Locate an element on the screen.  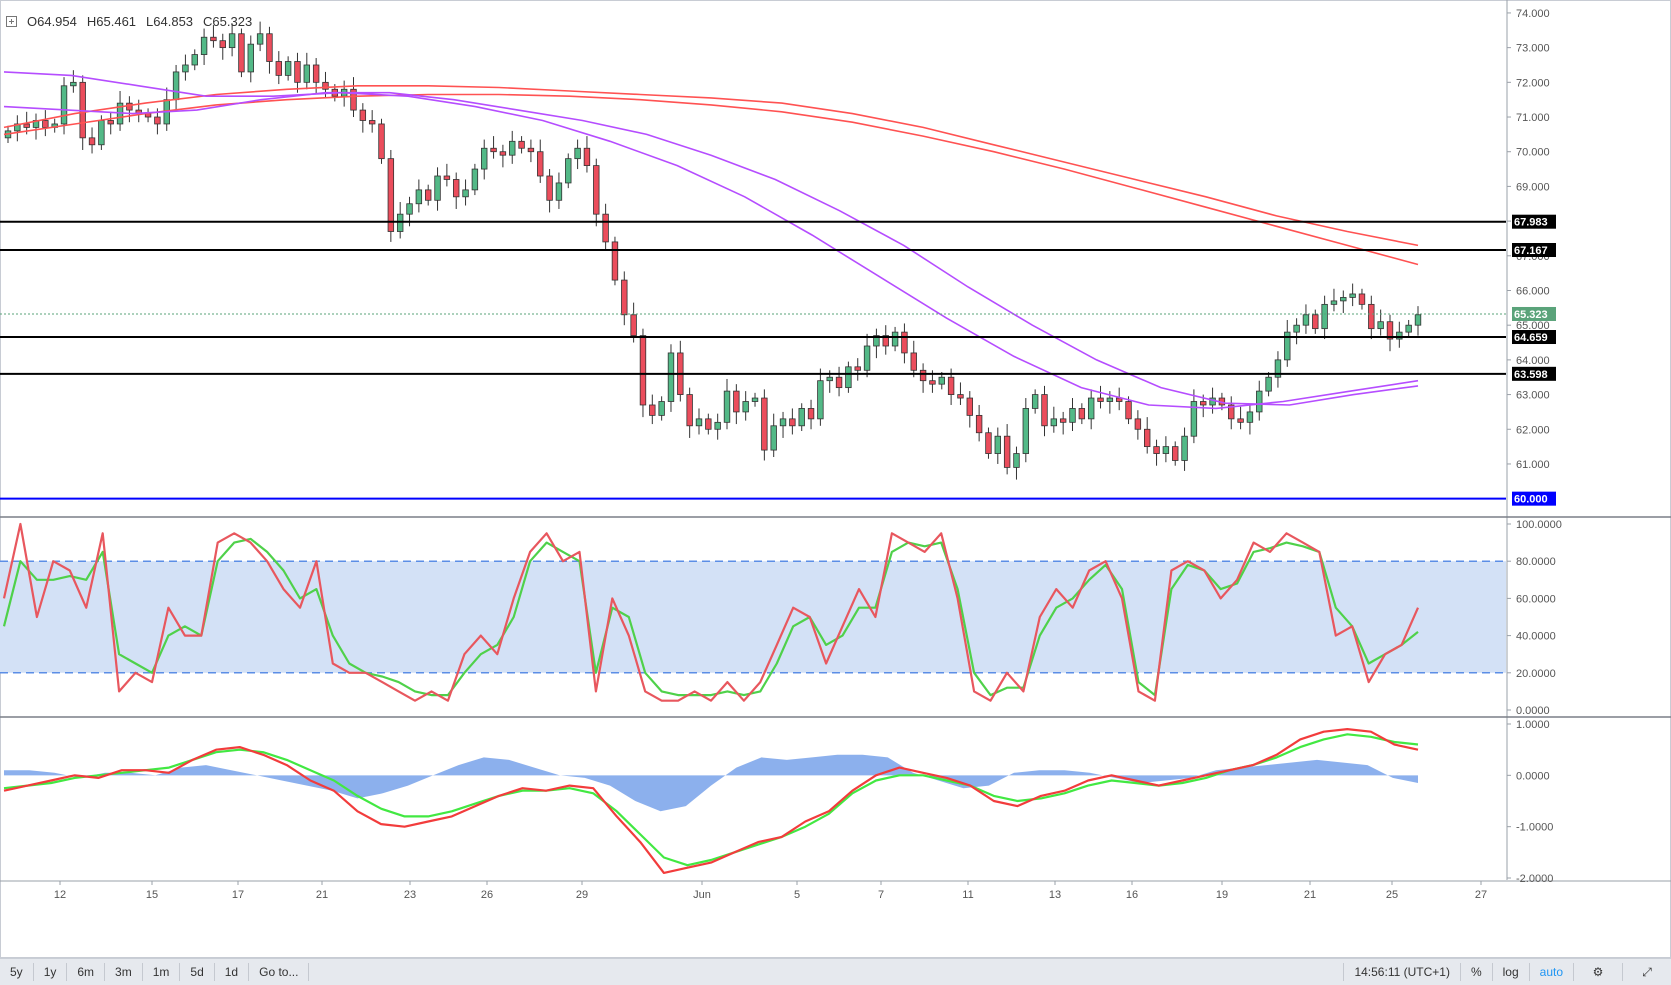
price-tick-label: 69.000 is located at coordinates (1533, 187).